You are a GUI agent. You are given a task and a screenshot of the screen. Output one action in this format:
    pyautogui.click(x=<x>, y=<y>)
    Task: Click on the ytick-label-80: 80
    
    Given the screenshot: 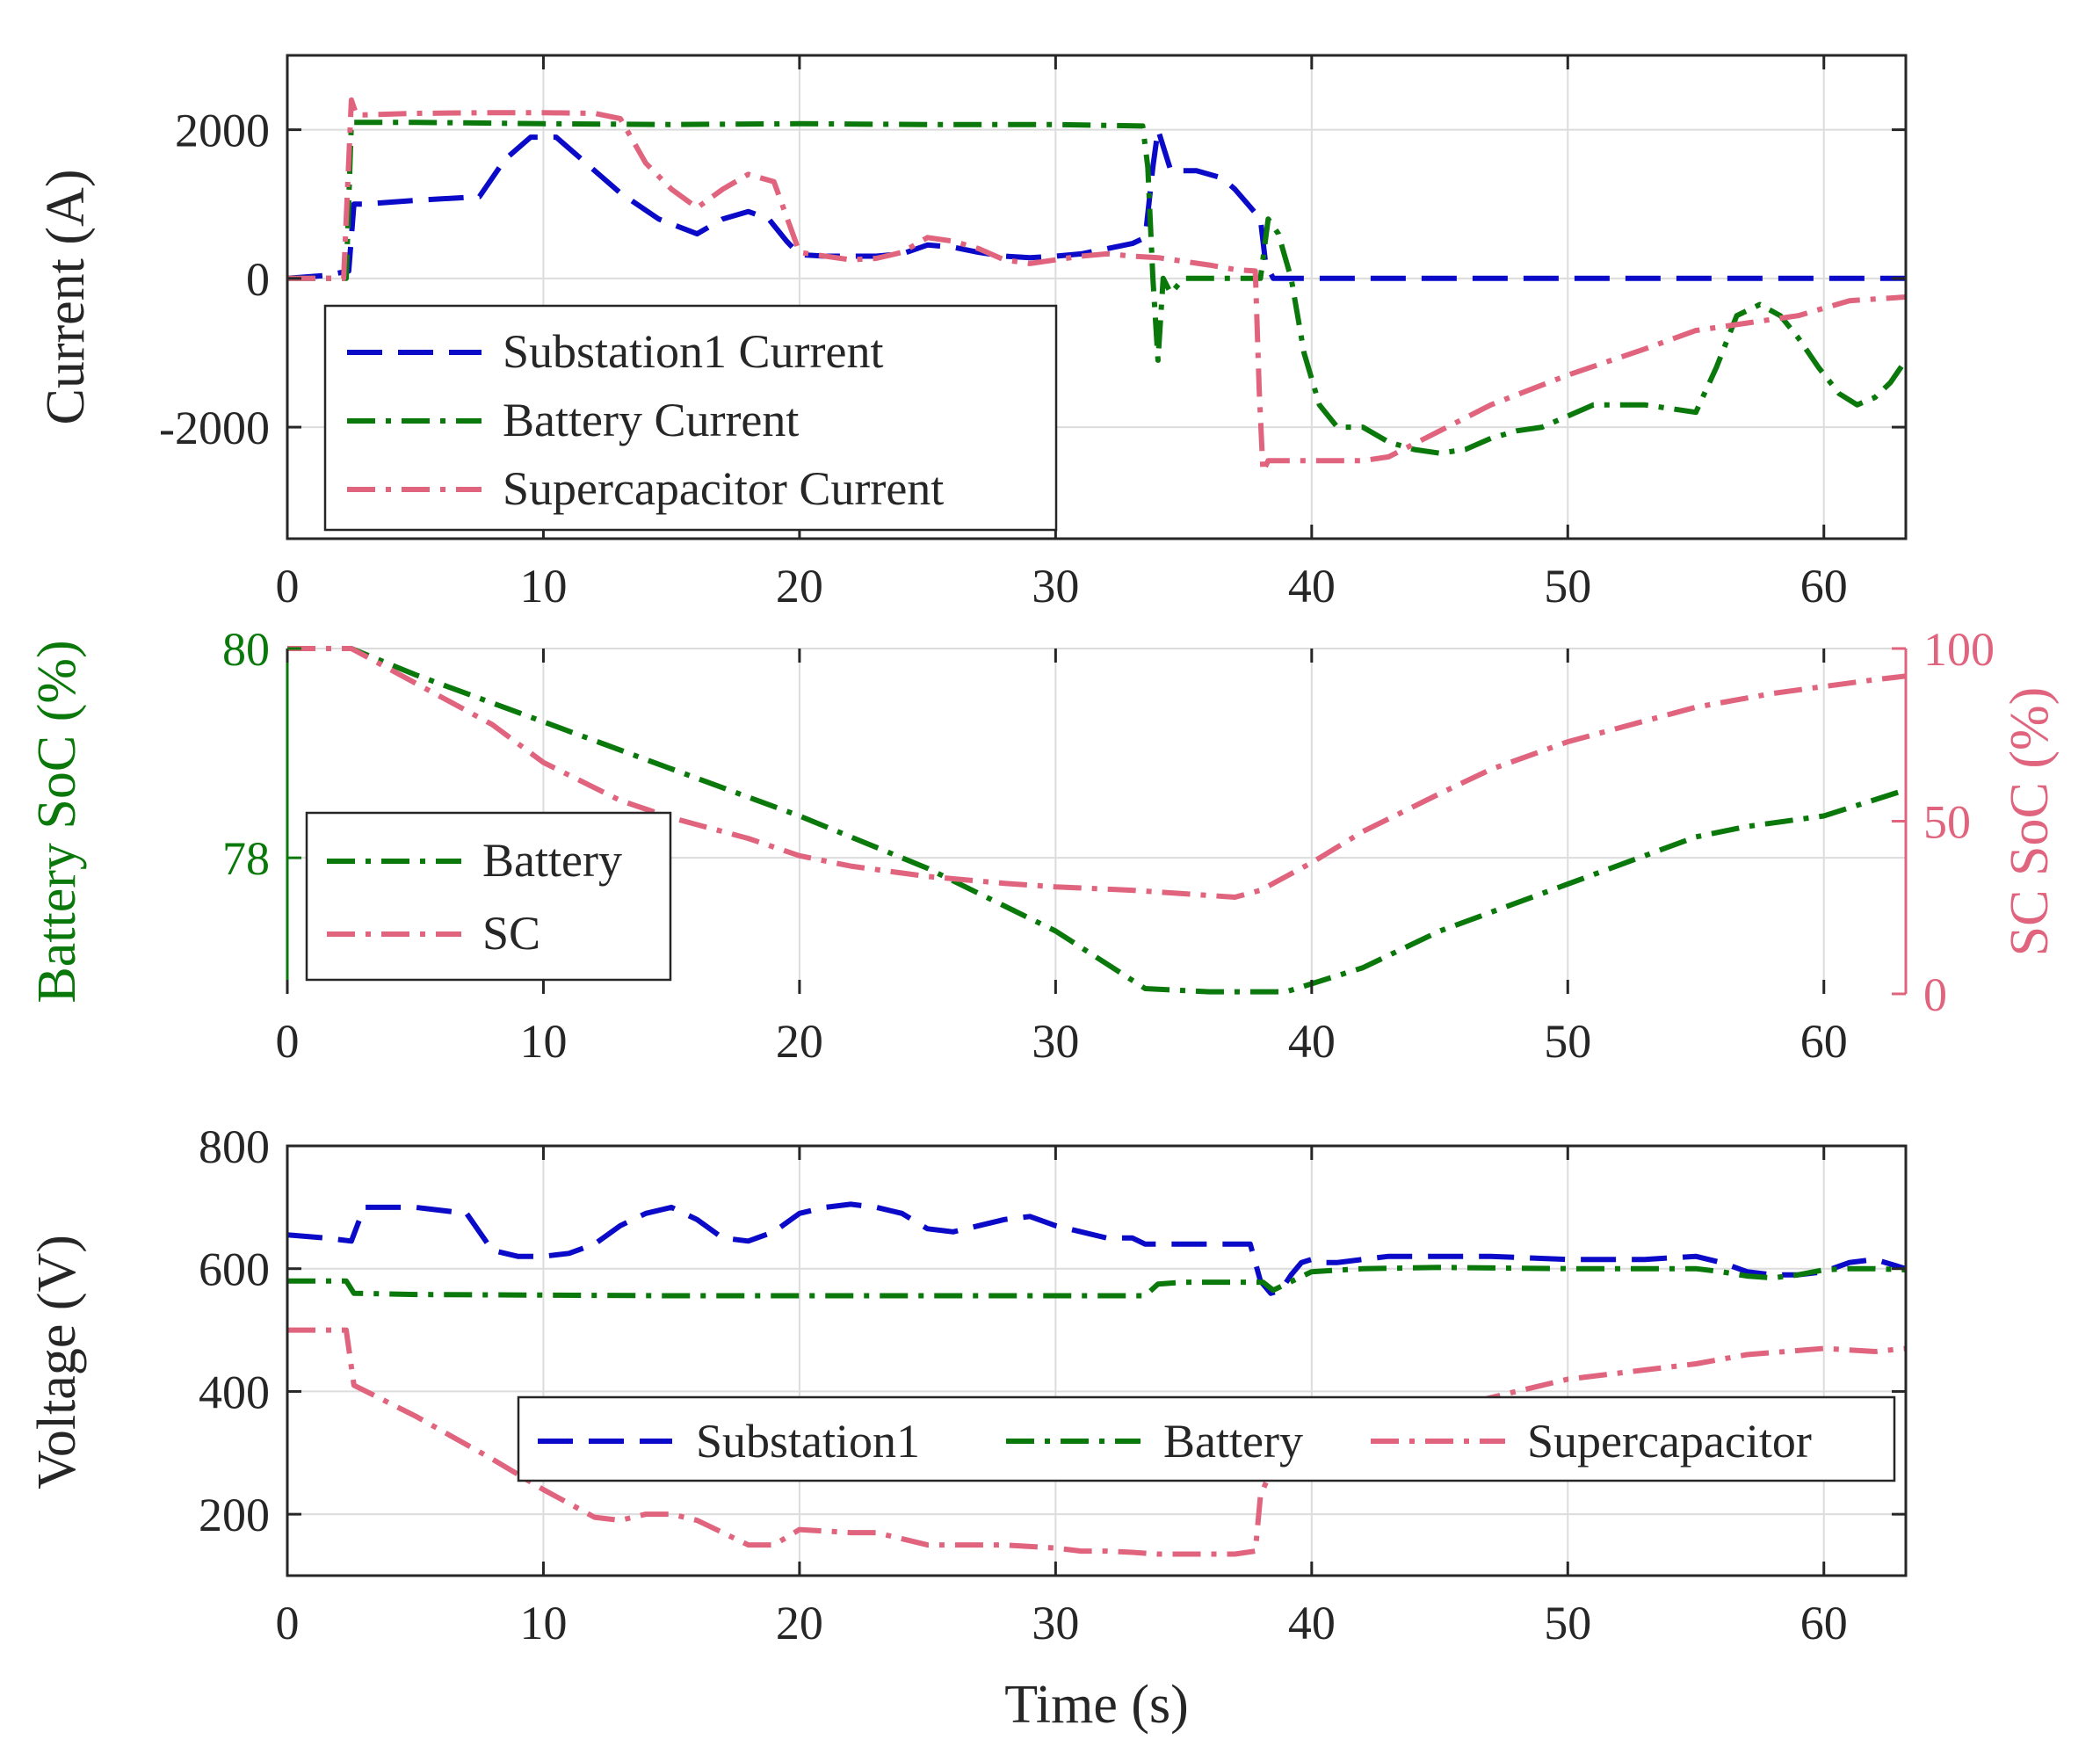 What is the action you would take?
    pyautogui.click(x=246, y=649)
    